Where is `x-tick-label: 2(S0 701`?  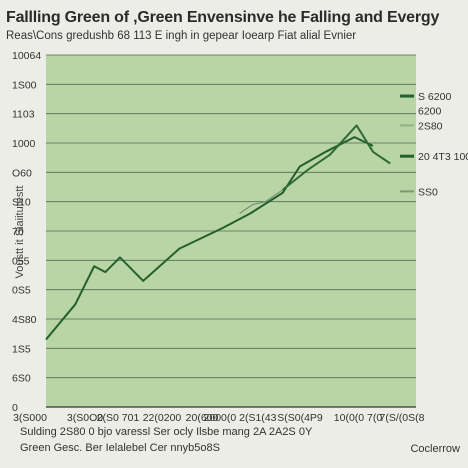 x-tick-label: 2(S0 701 is located at coordinates (118, 418).